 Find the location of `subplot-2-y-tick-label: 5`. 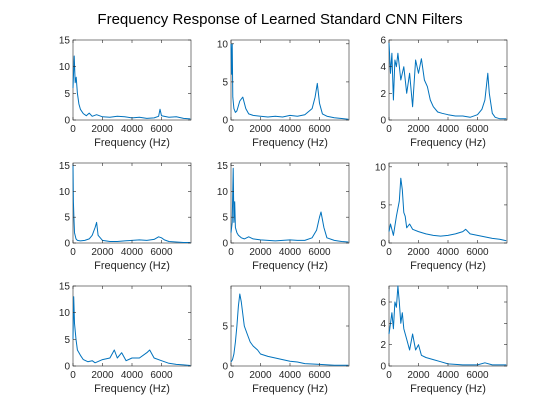

subplot-2-y-tick-label: 5 is located at coordinates (225, 82).